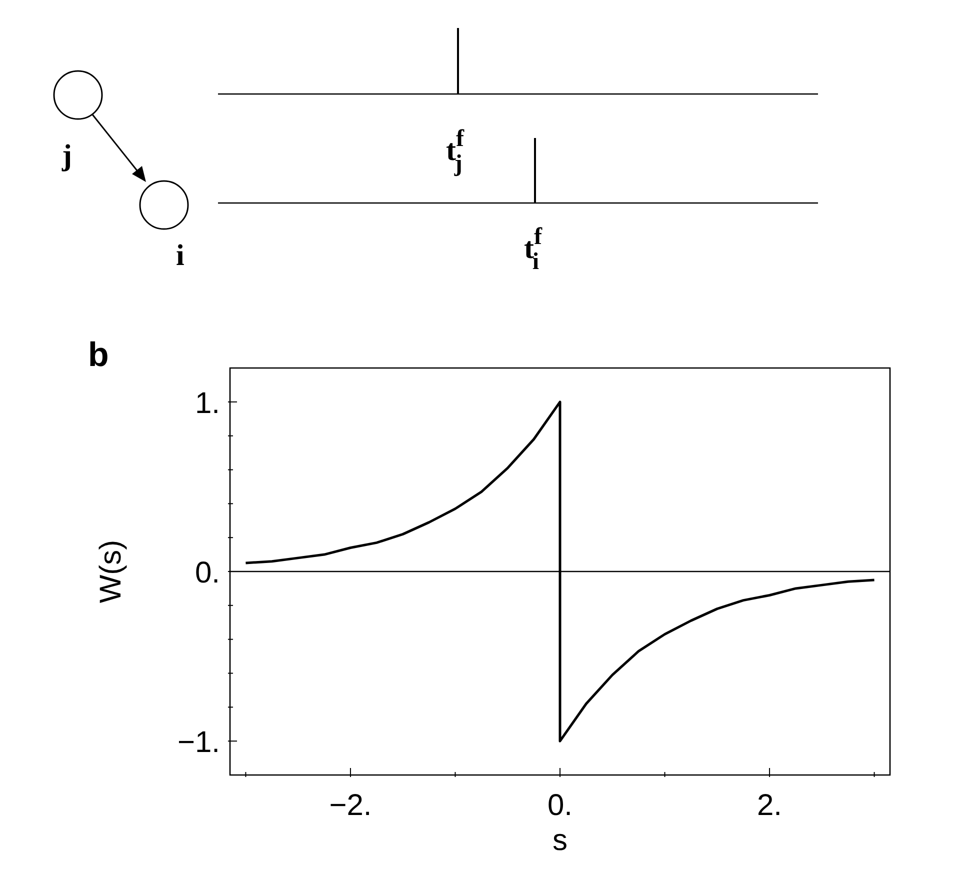 The height and width of the screenshot is (880, 954). Describe the element at coordinates (207, 573) in the screenshot. I see `y-tick-label: 0.` at that location.